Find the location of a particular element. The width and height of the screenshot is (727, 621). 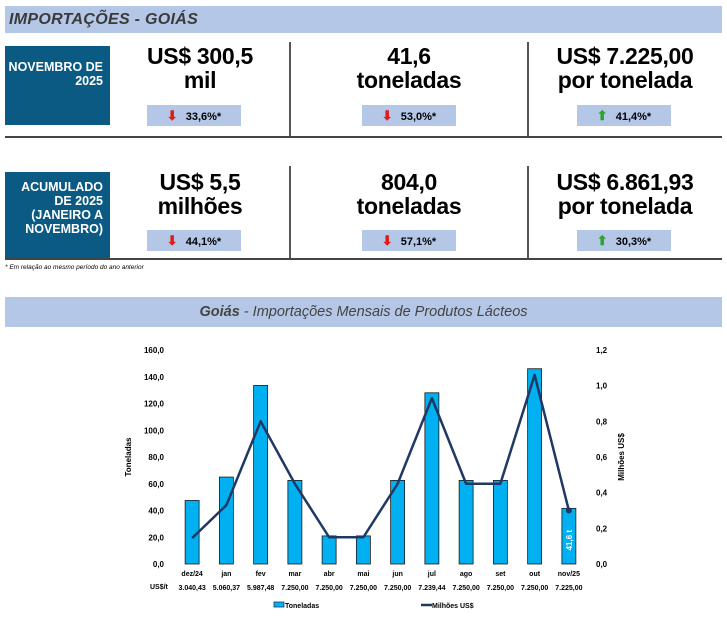

line-point-nov/25 is located at coordinates (568, 510).